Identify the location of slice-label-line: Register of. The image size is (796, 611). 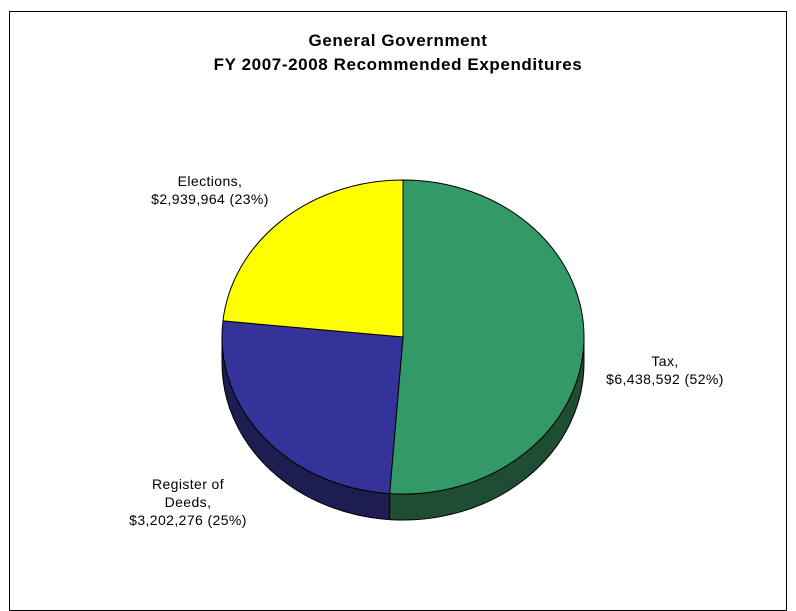
(188, 484).